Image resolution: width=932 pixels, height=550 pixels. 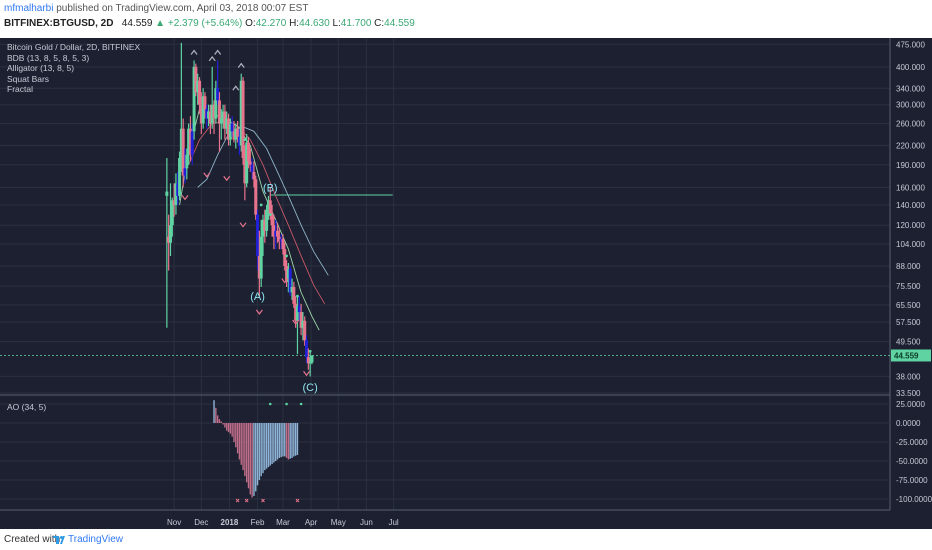 What do you see at coordinates (74, 47) in the screenshot?
I see `legend-title: Bitcoin Gold / Dollar, 2D, BITFINEX` at bounding box center [74, 47].